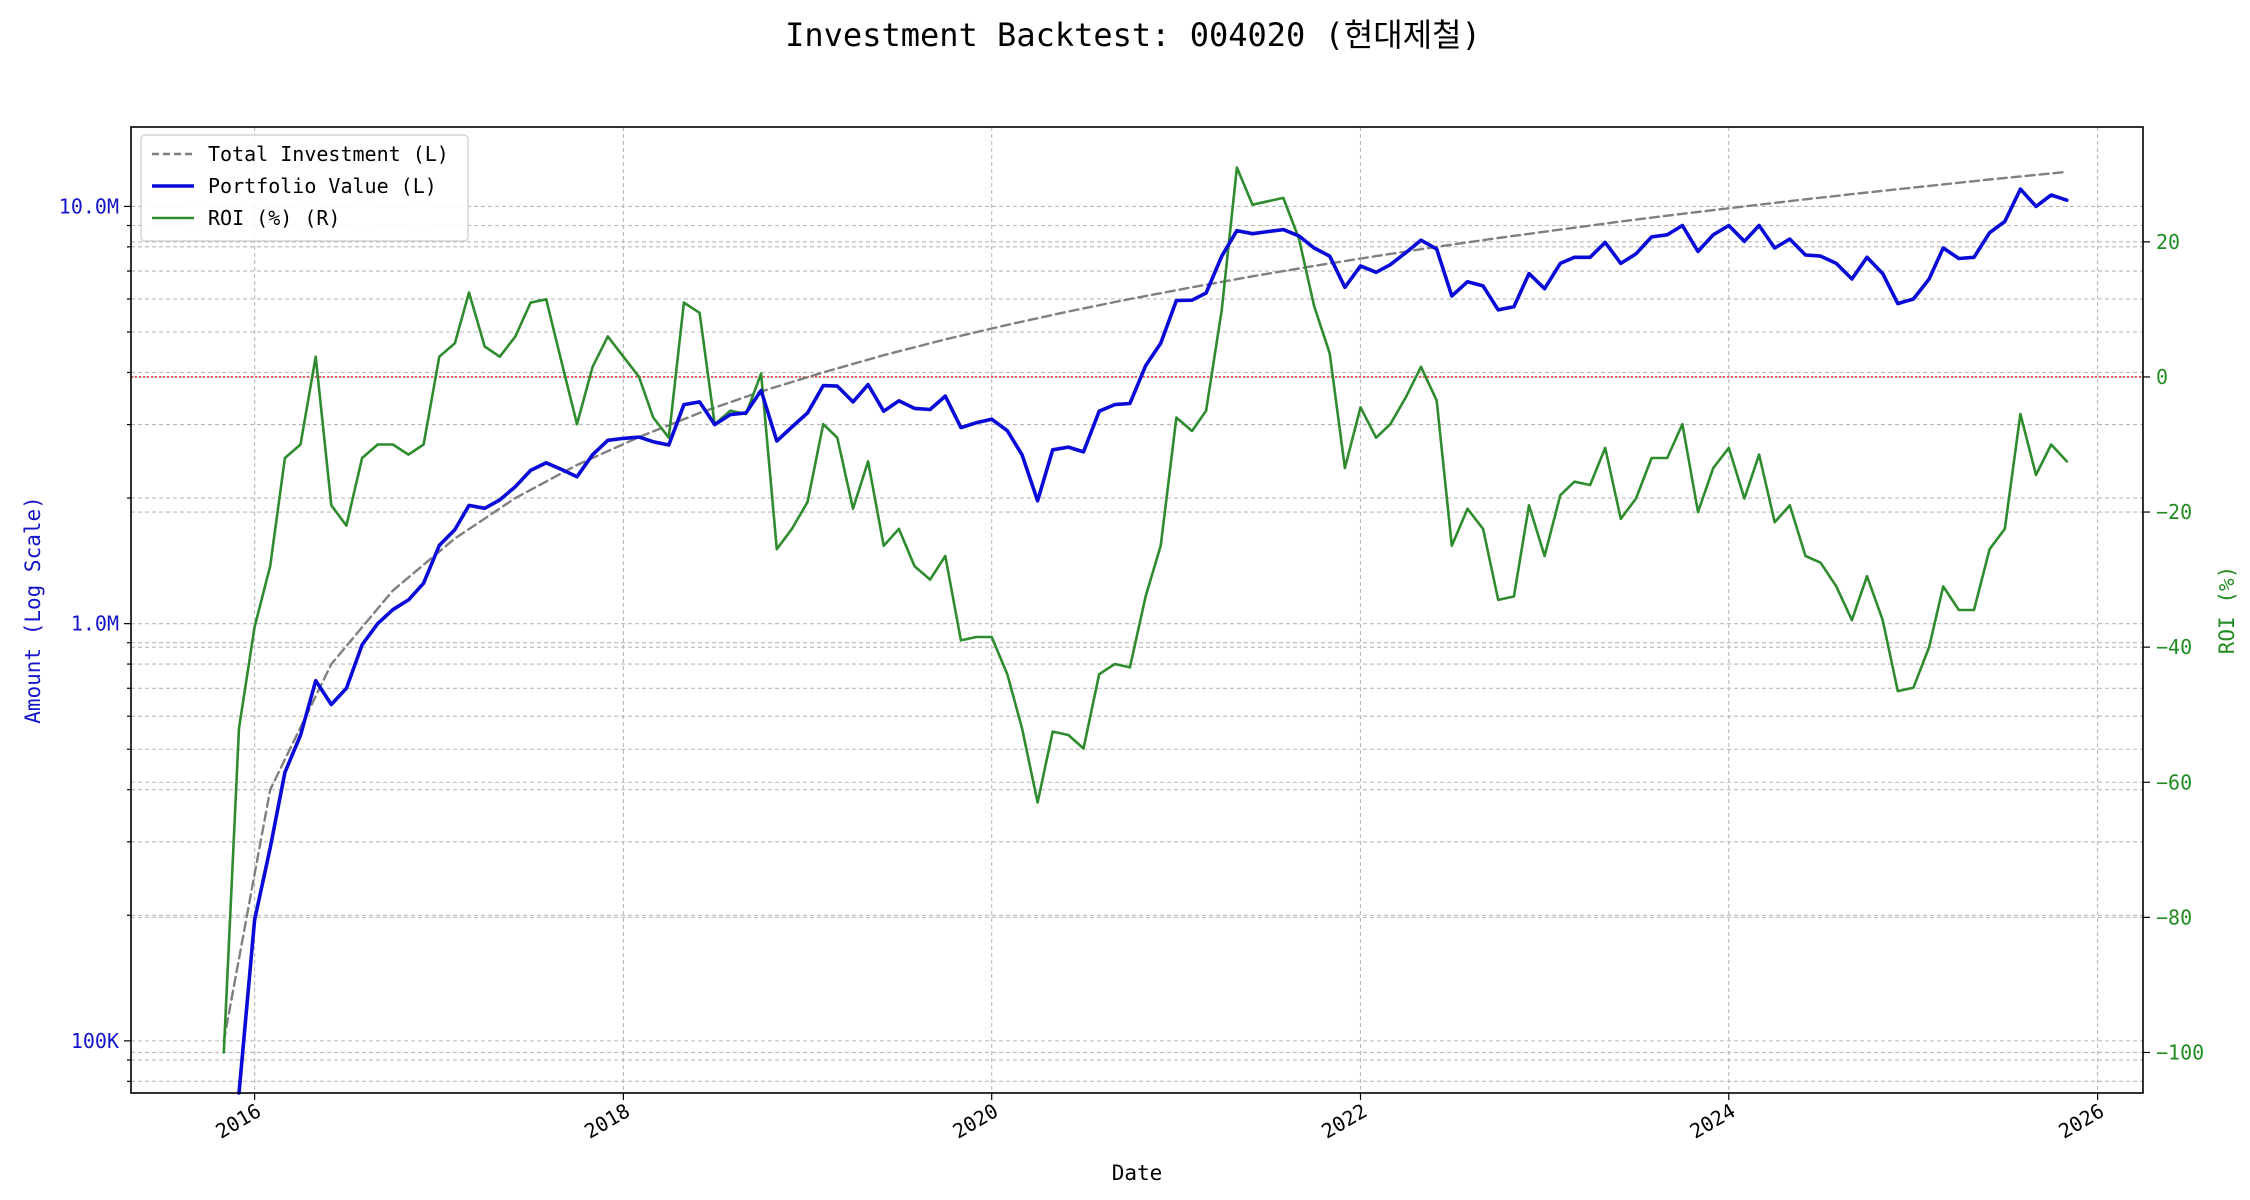  Describe the element at coordinates (2168, 242) in the screenshot. I see `right-tick-label: 20` at that location.